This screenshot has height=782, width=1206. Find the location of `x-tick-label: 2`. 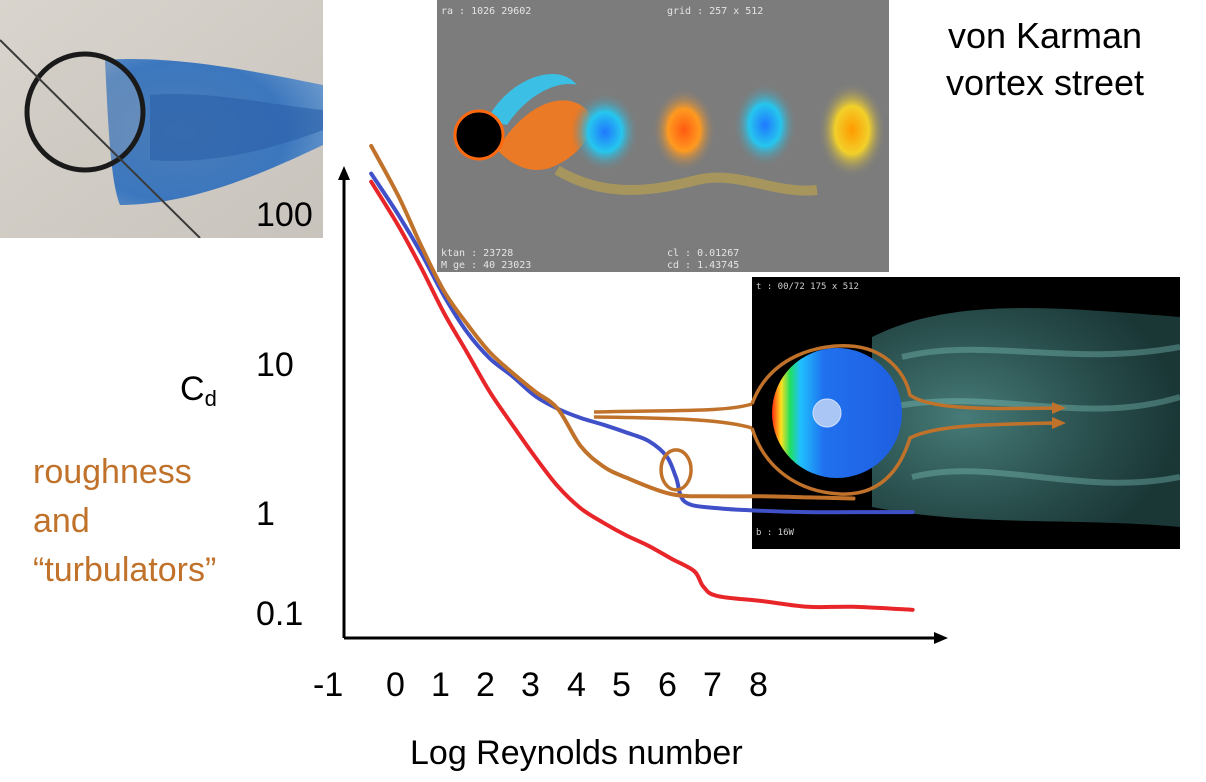

x-tick-label: 2 is located at coordinates (485, 685).